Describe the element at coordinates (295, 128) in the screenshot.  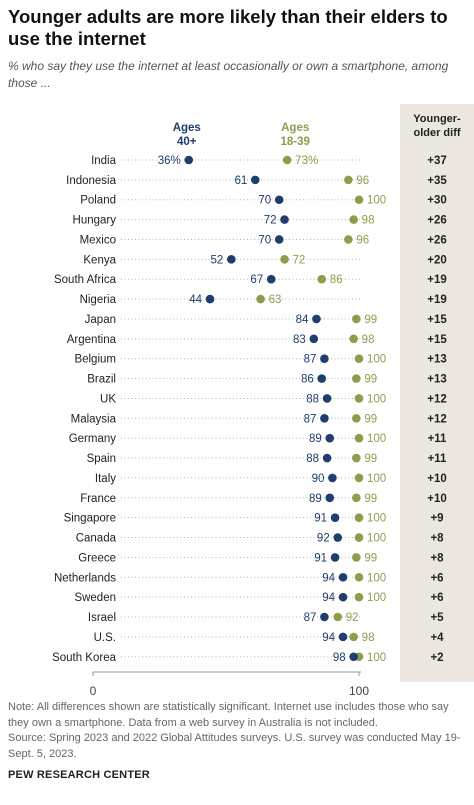
I see `series-label-younger: Ages` at that location.